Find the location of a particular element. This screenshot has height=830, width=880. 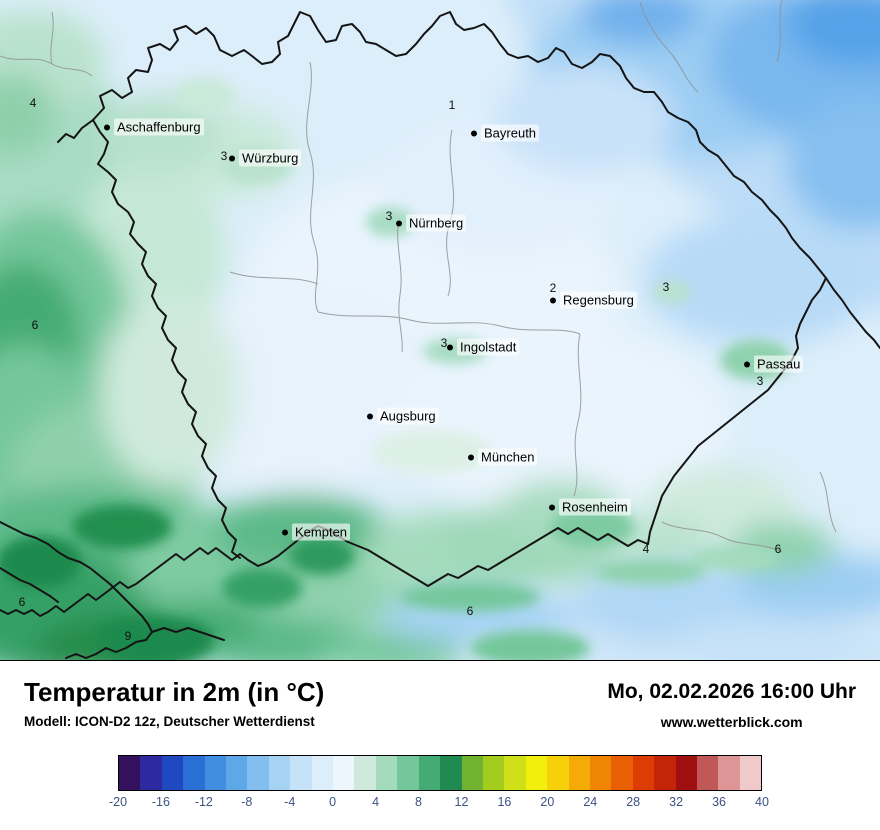

city-marker: Nürnberg is located at coordinates (431, 223).